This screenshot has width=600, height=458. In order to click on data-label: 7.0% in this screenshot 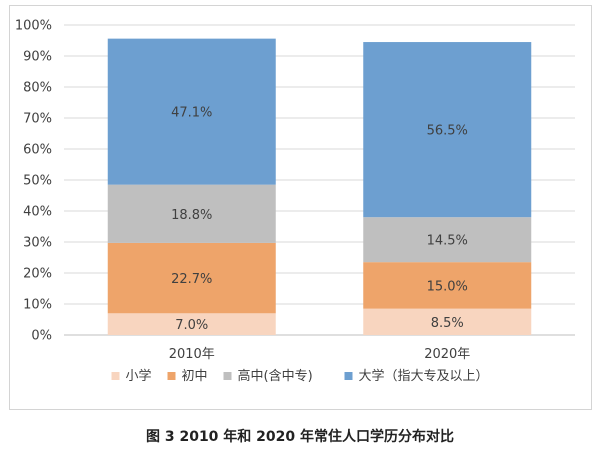, I will do `click(191, 325)`.